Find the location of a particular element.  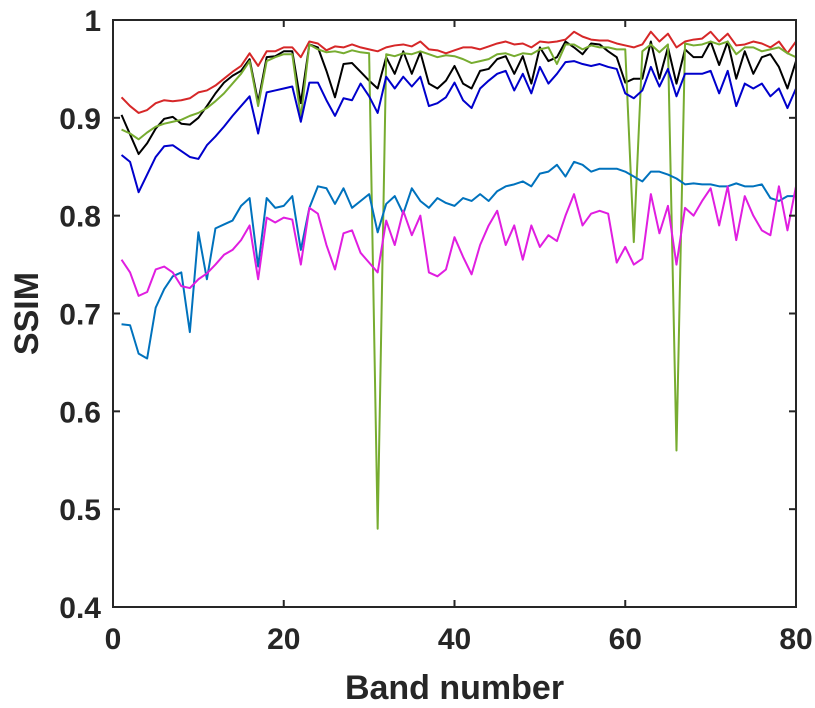

y-tick-label: 1 is located at coordinates (92, 21).